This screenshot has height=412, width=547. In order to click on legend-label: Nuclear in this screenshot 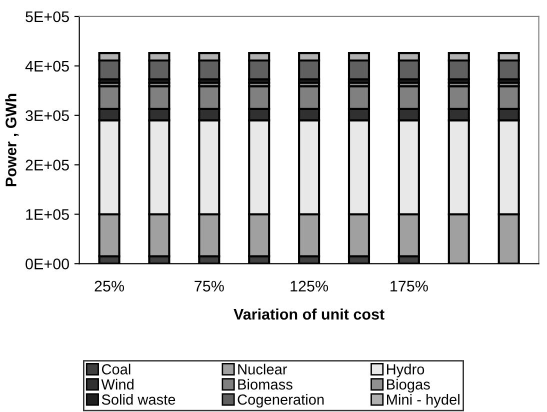, I will do `click(263, 369)`.